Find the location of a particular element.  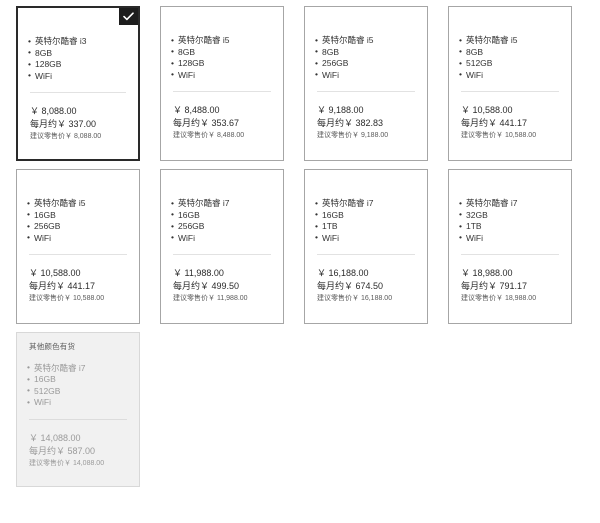

monthly-payment: 每月约￥ 674.50 is located at coordinates (350, 286).